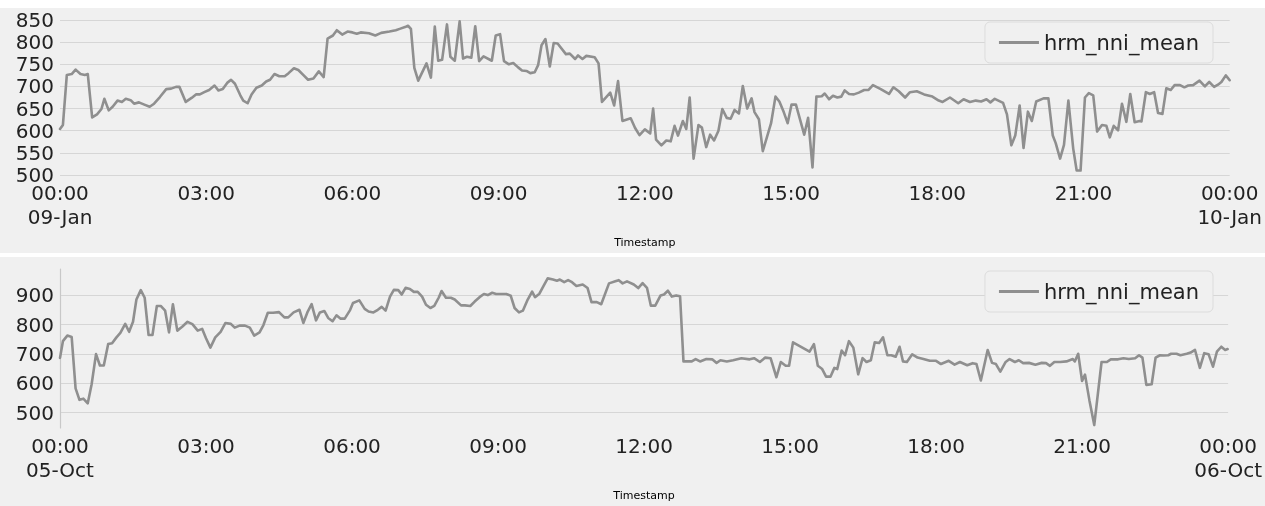 Image resolution: width=1265 pixels, height=506 pixels. Describe the element at coordinates (34, 64) in the screenshot. I see `y-tick-label: 750` at that location.